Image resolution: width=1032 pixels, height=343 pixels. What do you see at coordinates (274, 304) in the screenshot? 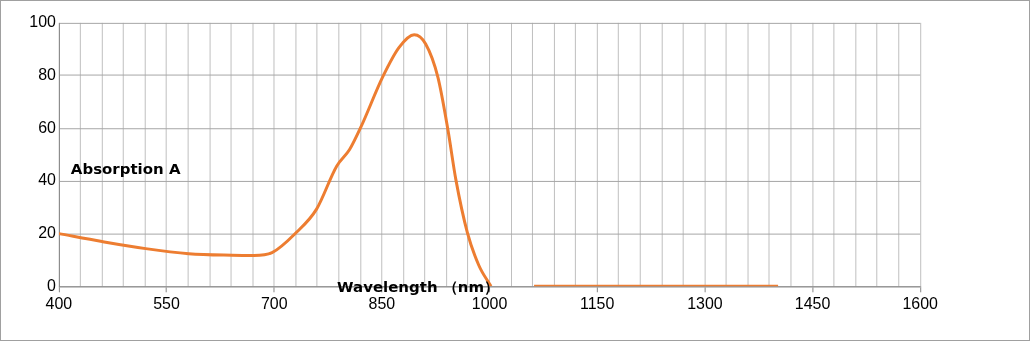
I see `x-tick-label: 700` at bounding box center [274, 304].